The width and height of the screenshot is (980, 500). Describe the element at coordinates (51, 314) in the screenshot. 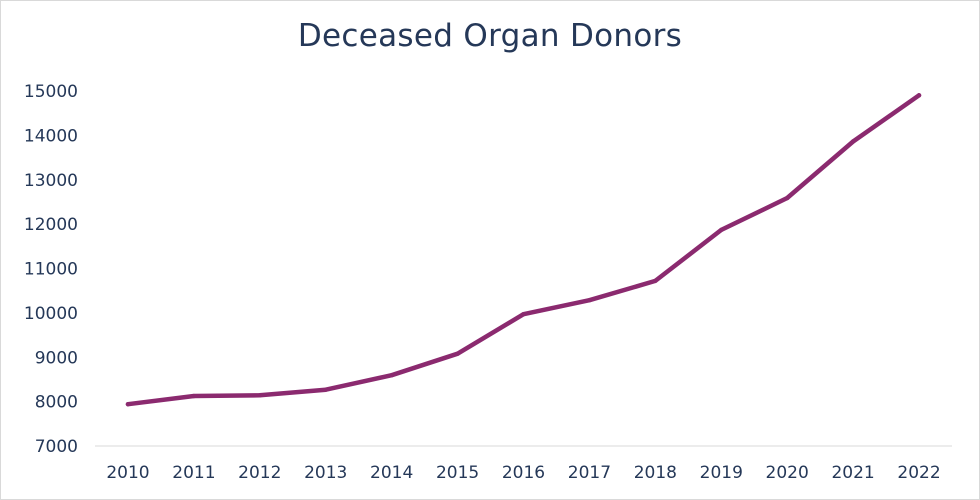

I see `y-tick-label: 10000` at that location.